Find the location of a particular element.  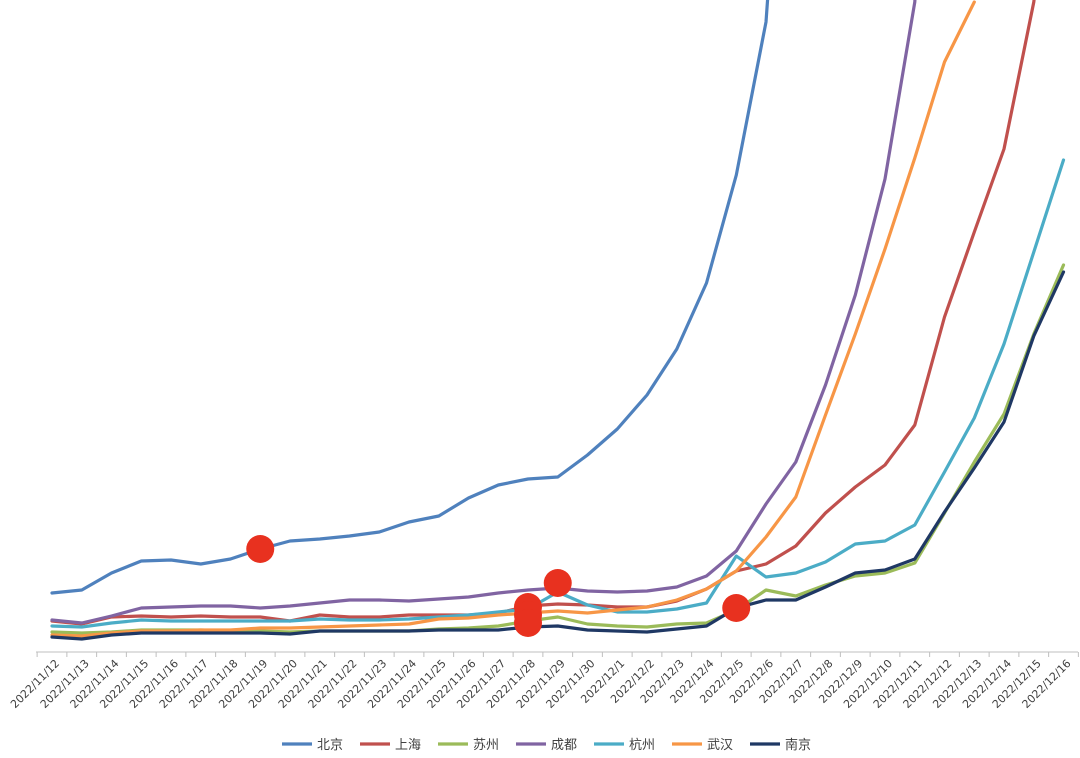

legend-label-3: 成都 is located at coordinates (564, 745).